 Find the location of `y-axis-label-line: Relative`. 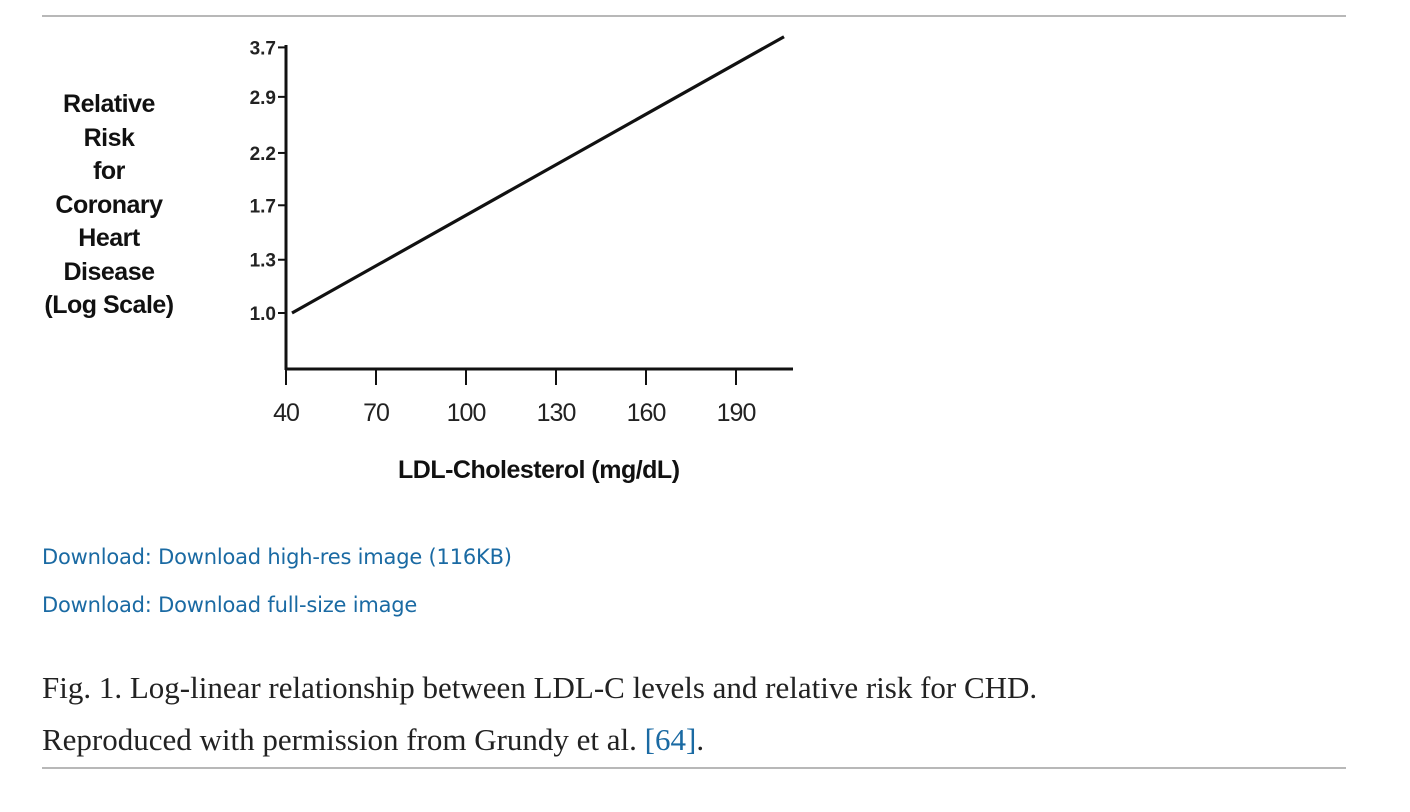

y-axis-label-line: Relative is located at coordinates (109, 104).